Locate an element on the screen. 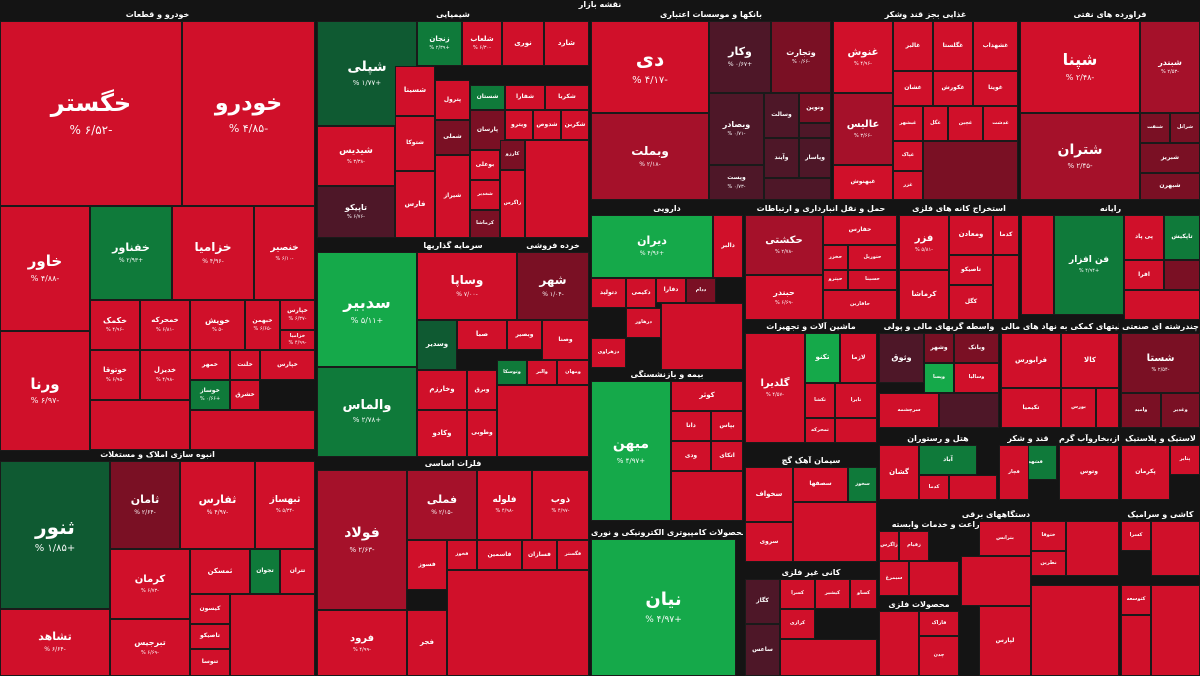  stock-tile: خگستر % ۶/۵۲- is located at coordinates (91, 113).